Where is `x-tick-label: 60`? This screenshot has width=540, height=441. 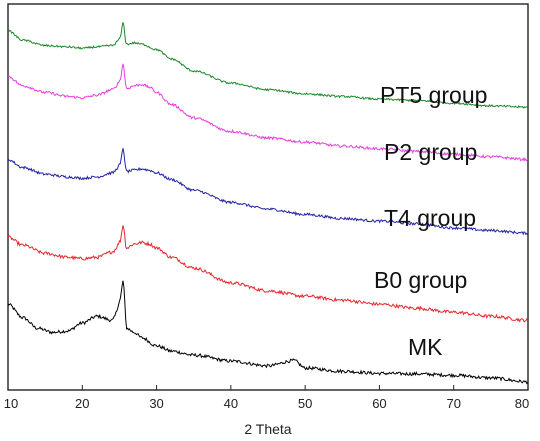
x-tick-label: 60 is located at coordinates (379, 403).